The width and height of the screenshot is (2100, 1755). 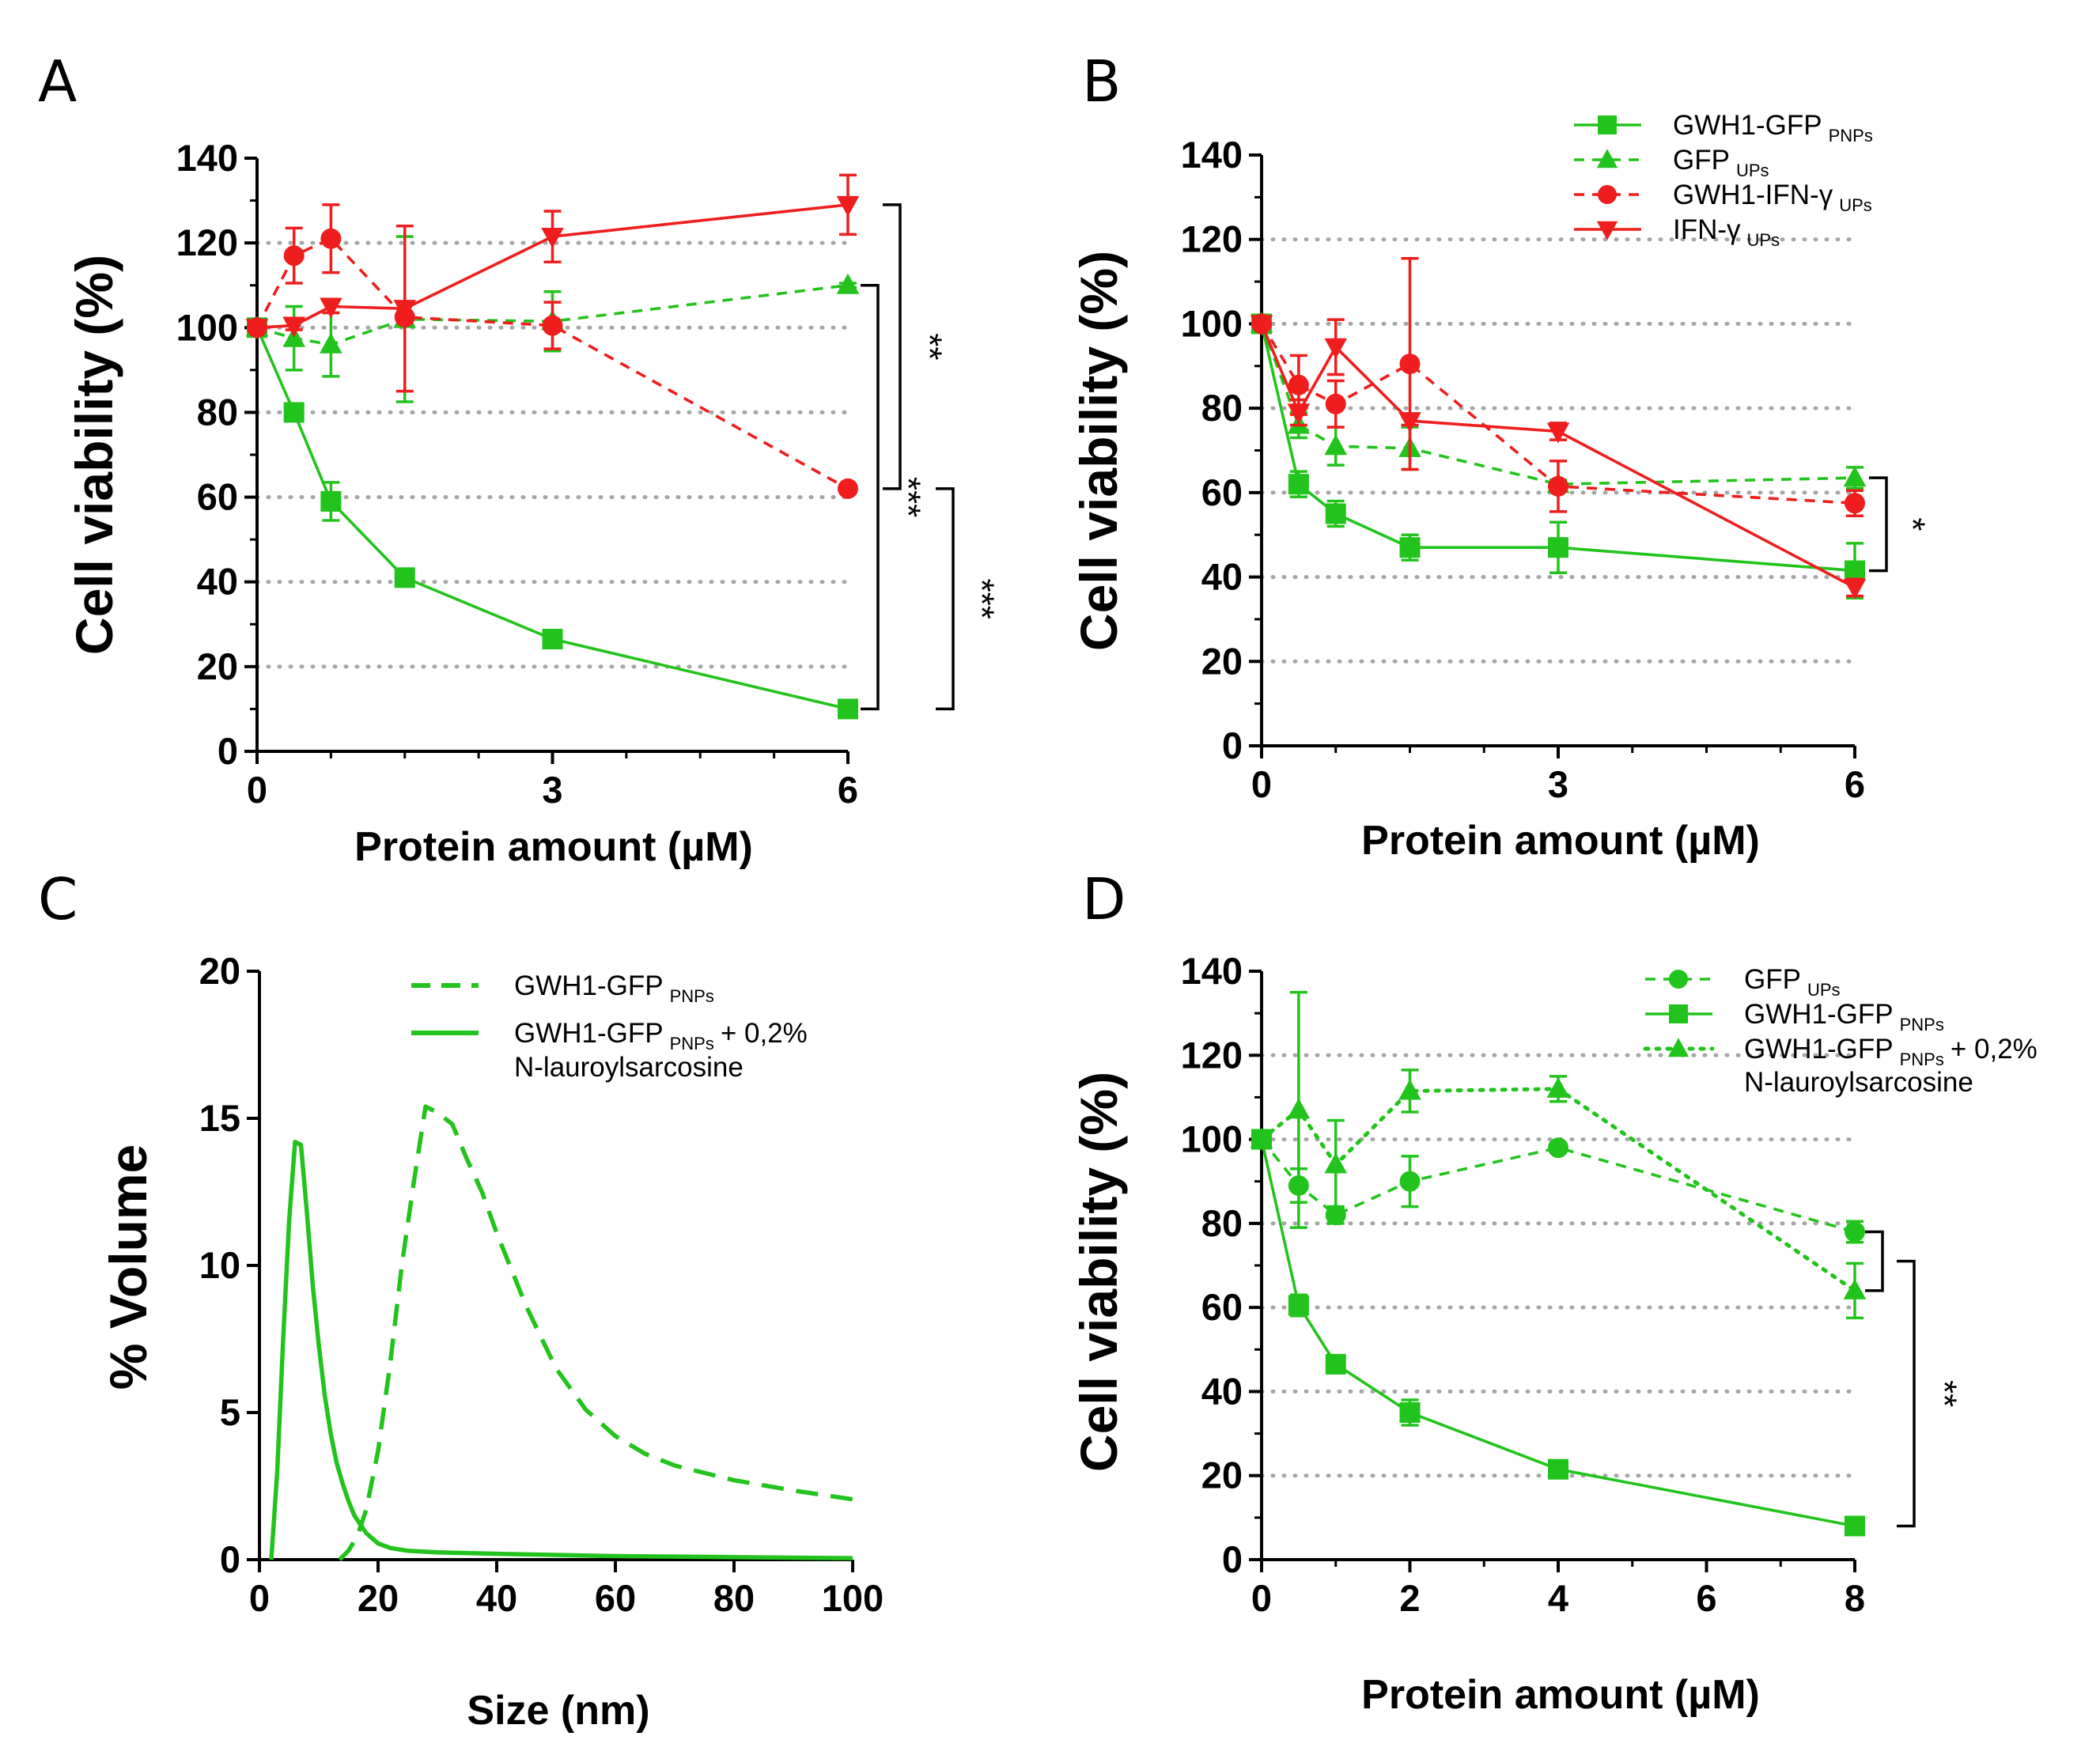 What do you see at coordinates (1560, 841) in the screenshot?
I see `x-axis-label-b: Protein amount (µM)` at bounding box center [1560, 841].